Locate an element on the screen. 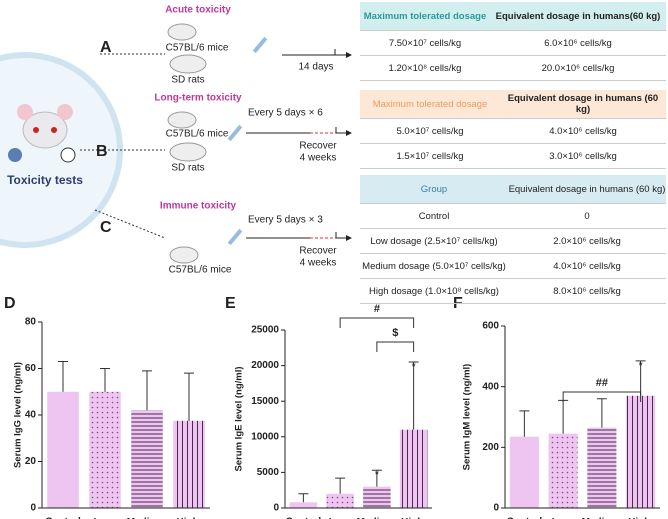 This screenshot has width=668, height=519. y-tick-label: 40 is located at coordinates (31, 415).